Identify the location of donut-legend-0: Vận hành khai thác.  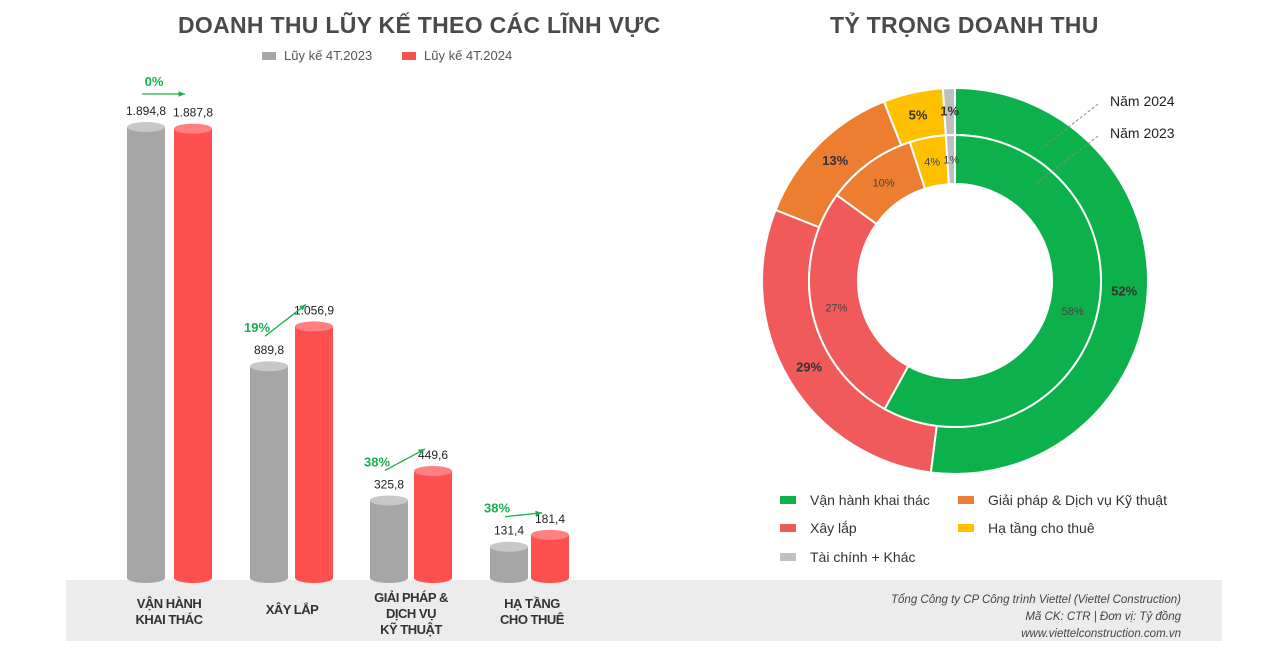
(855, 500).